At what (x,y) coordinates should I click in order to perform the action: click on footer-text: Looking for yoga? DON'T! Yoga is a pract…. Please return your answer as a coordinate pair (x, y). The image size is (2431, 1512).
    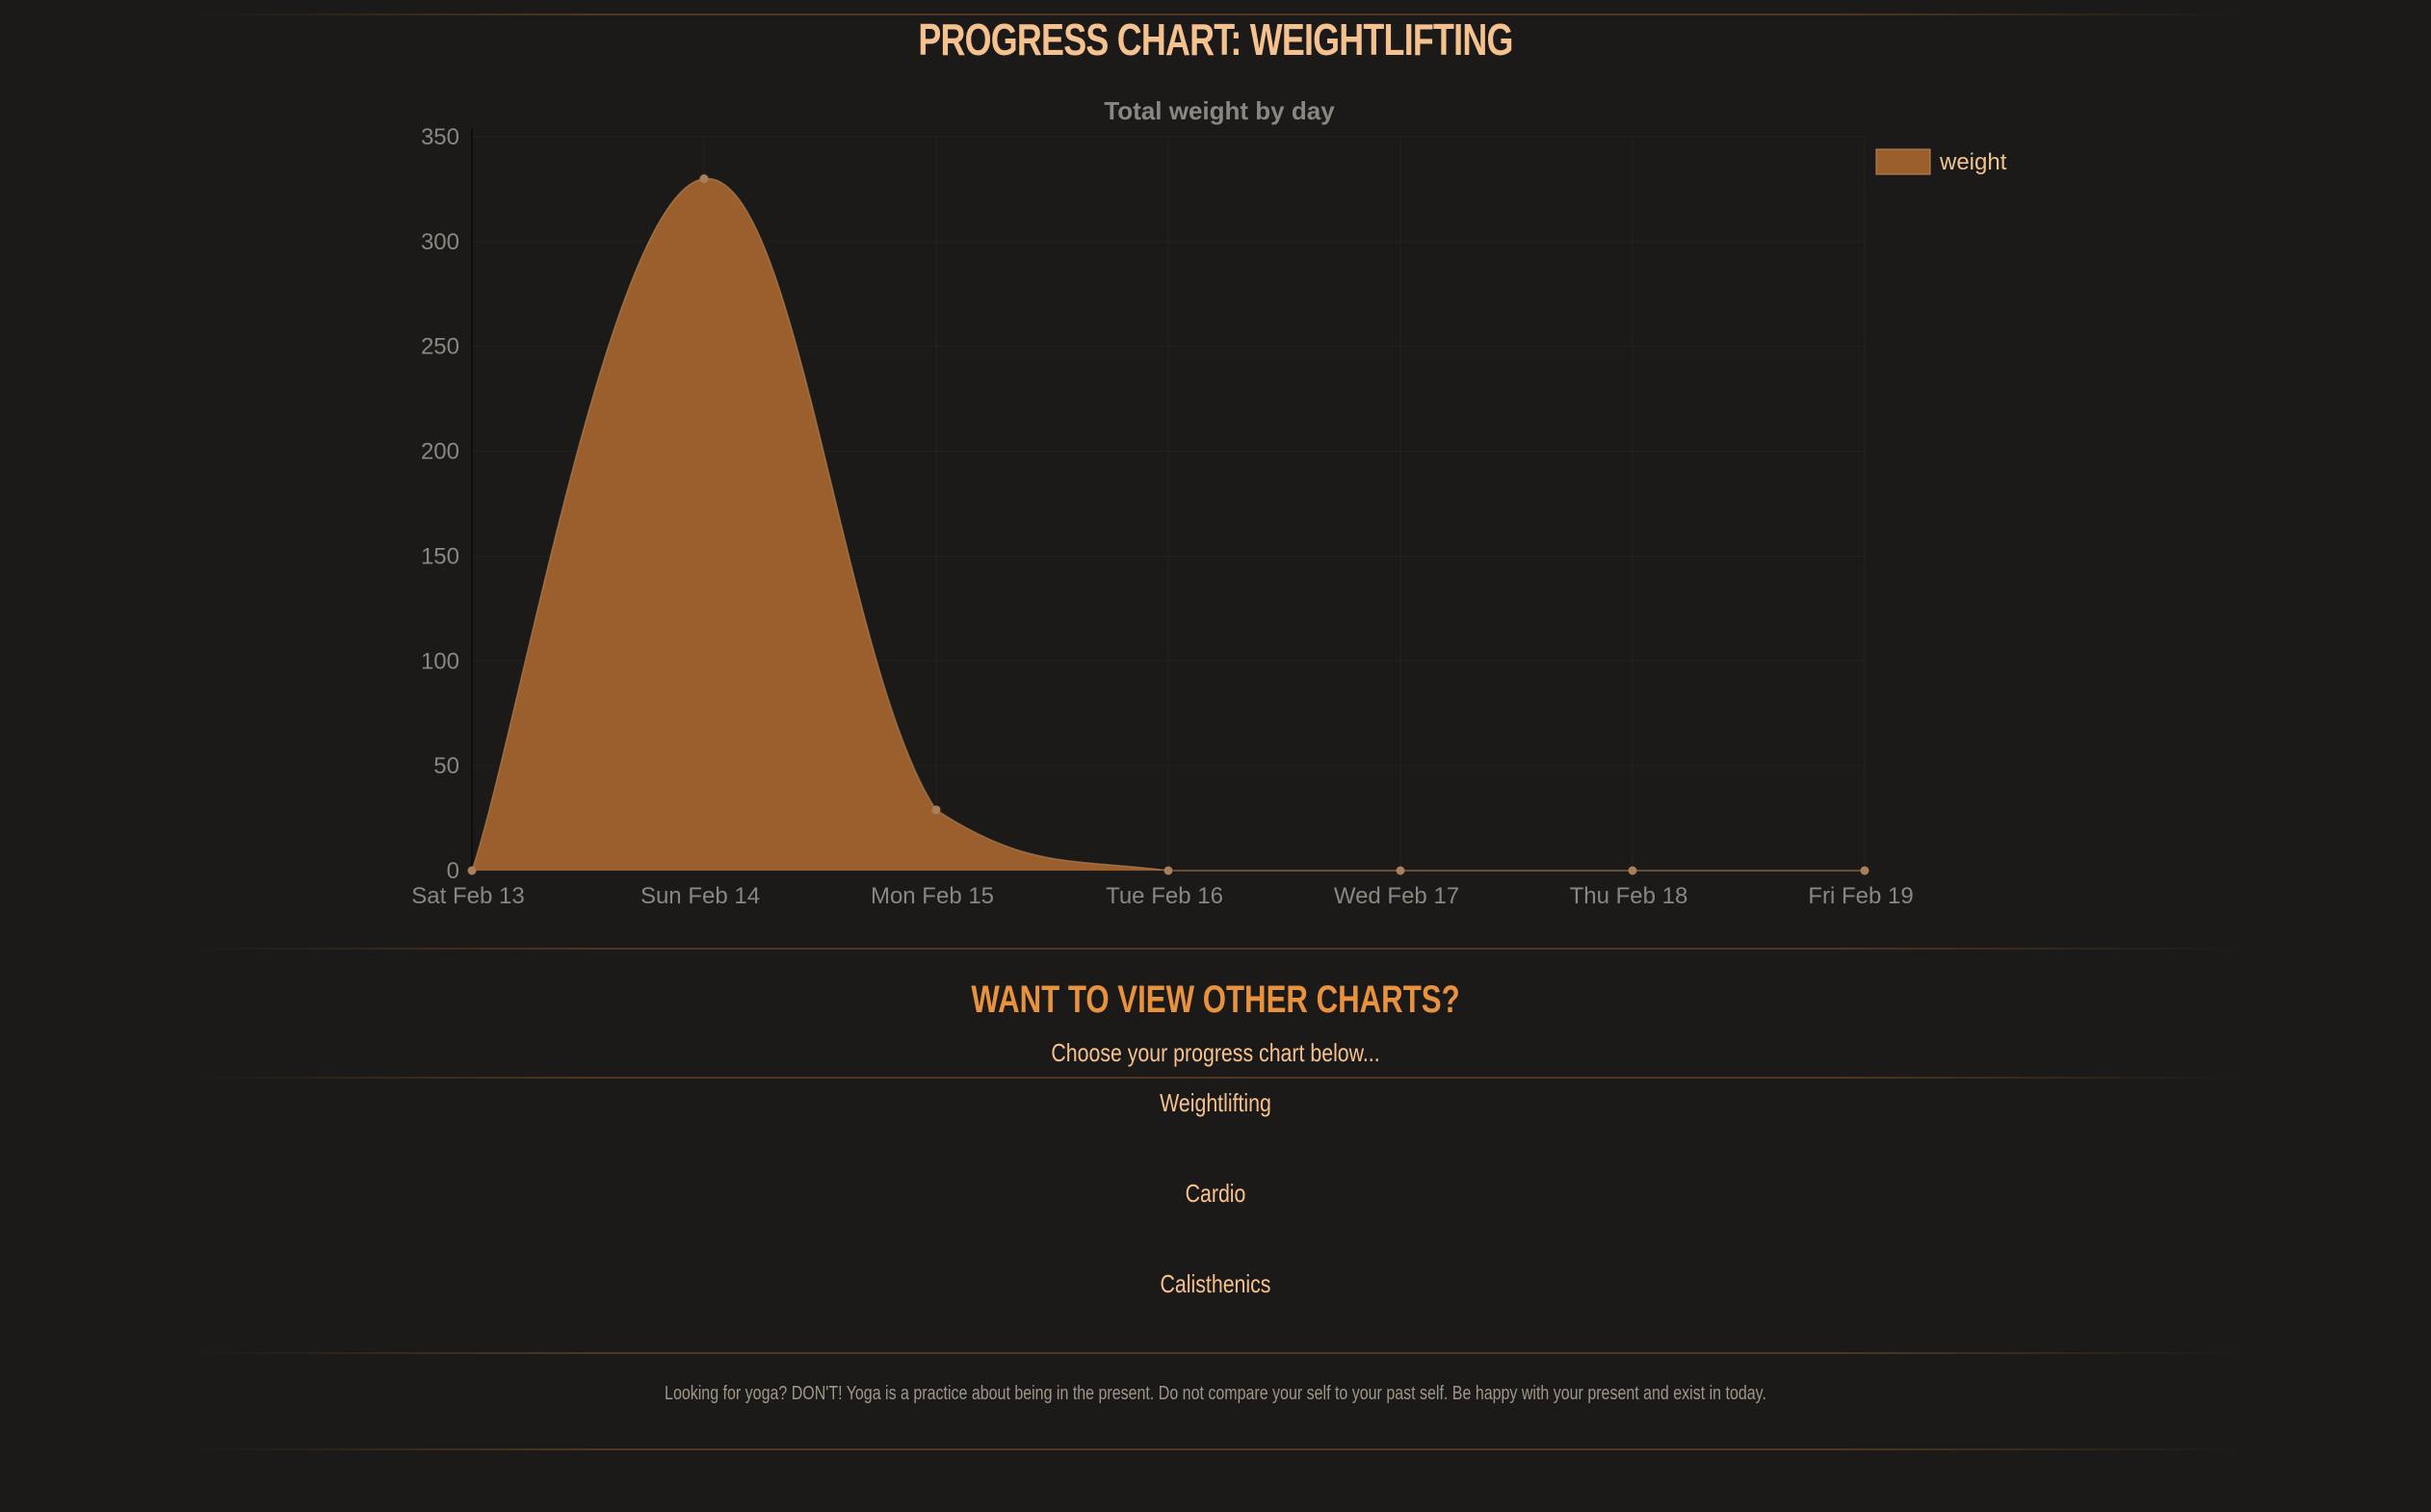
    Looking at the image, I should click on (1215, 1393).